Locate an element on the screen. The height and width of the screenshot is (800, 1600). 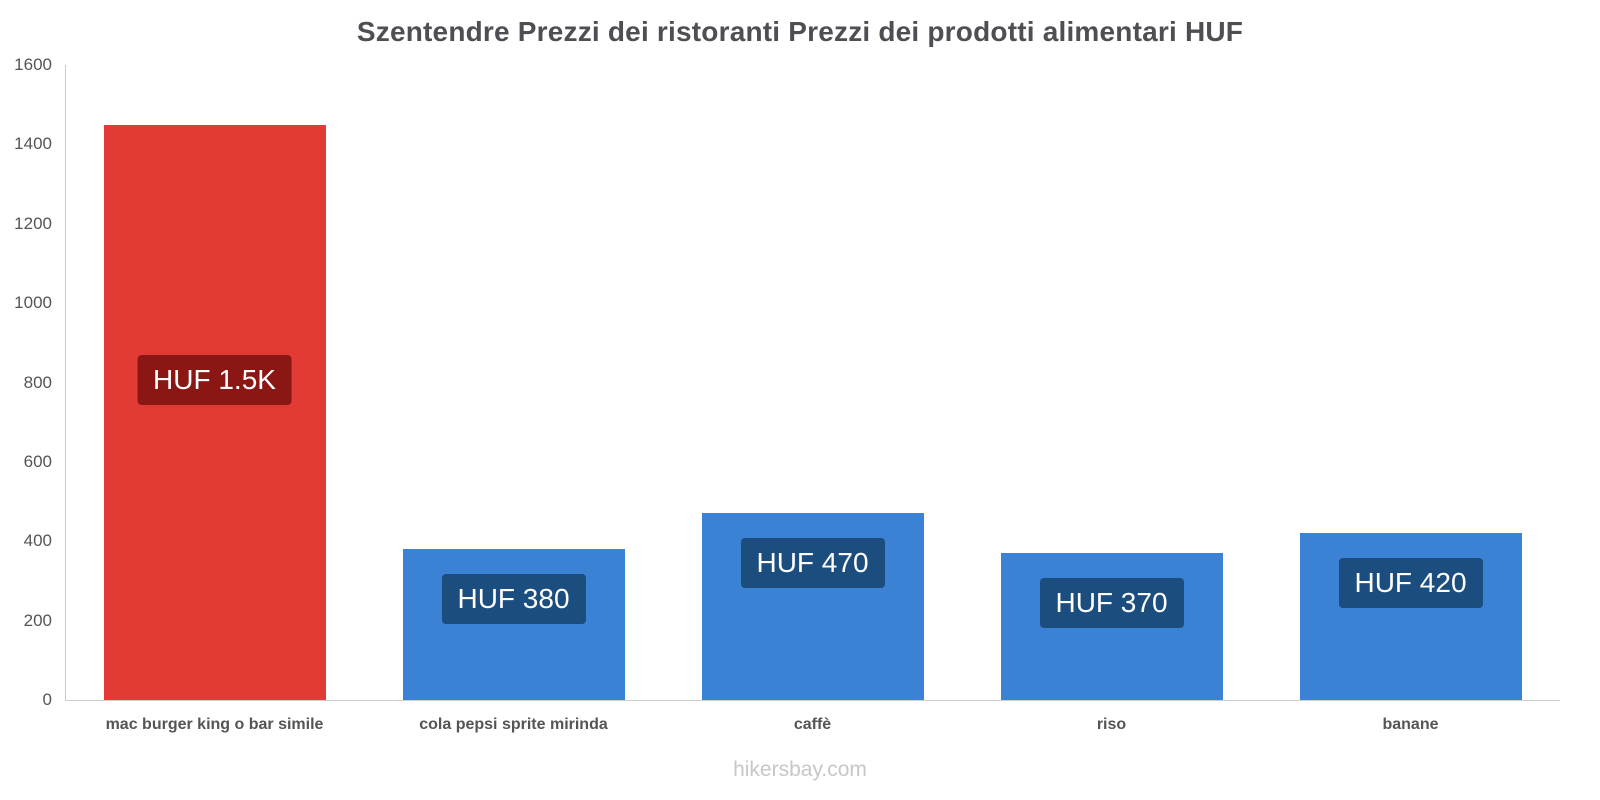
y-axis-tick-label: 800 is located at coordinates (37, 382).